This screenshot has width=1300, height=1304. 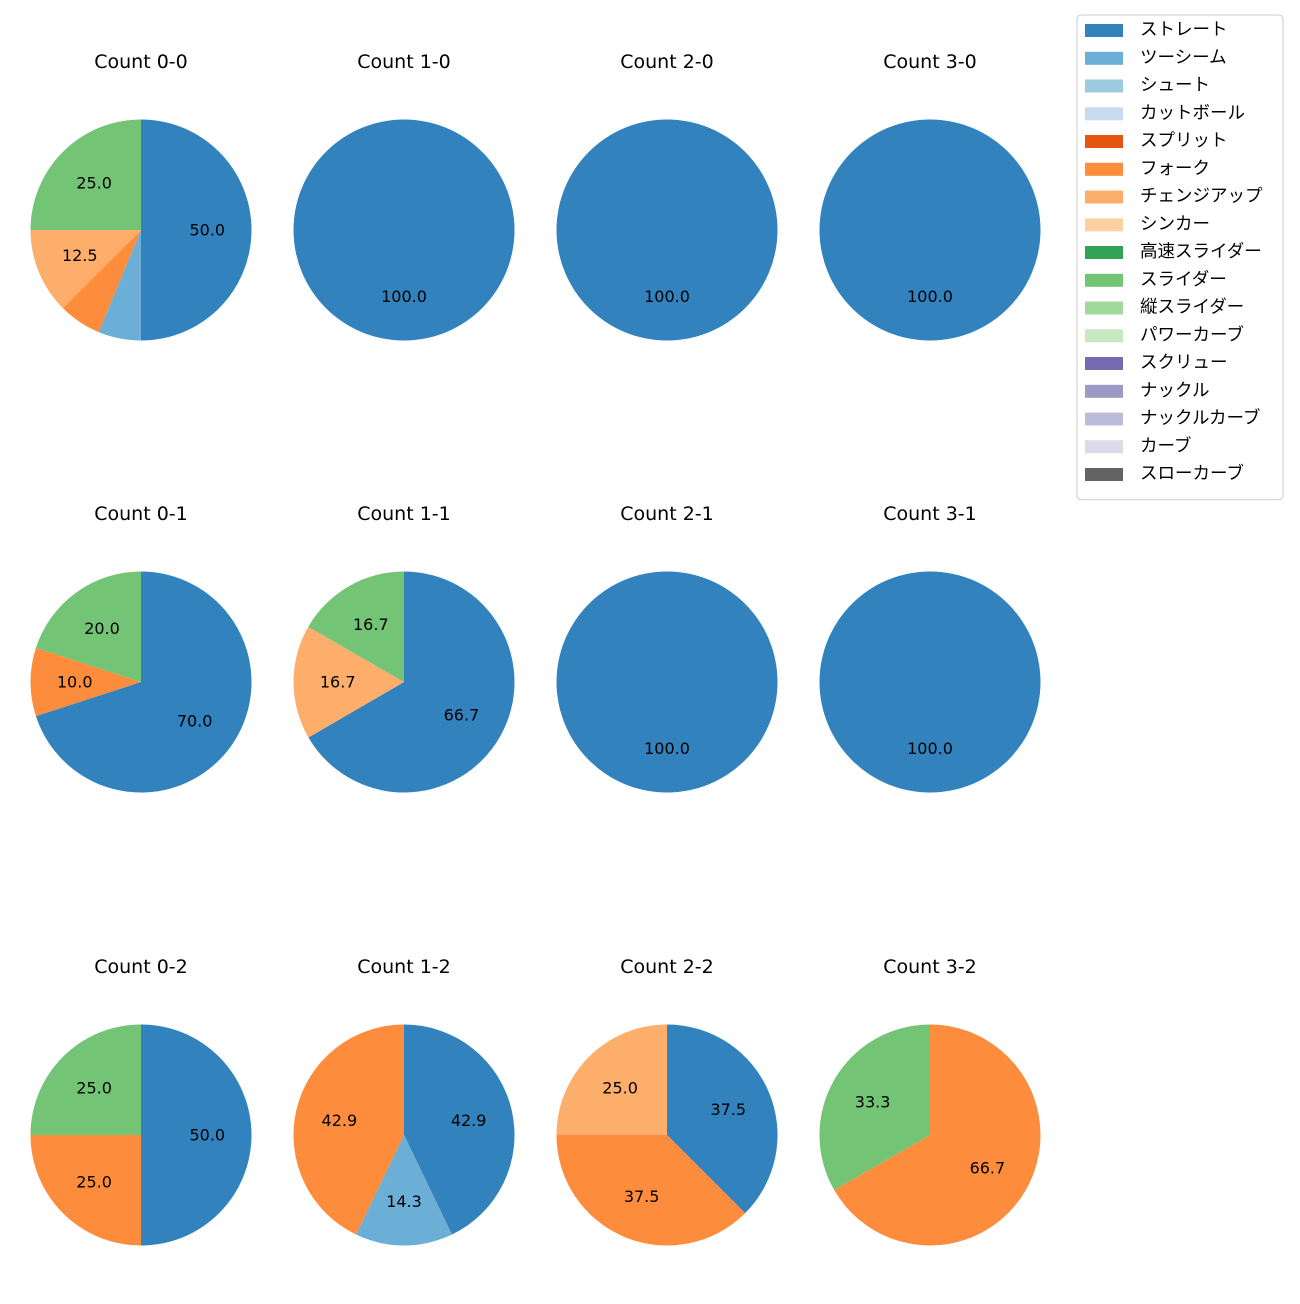 I want to click on pie-count-0-2: Count 0-2 50.0 25.0 25.0, so click(x=141, y=1101).